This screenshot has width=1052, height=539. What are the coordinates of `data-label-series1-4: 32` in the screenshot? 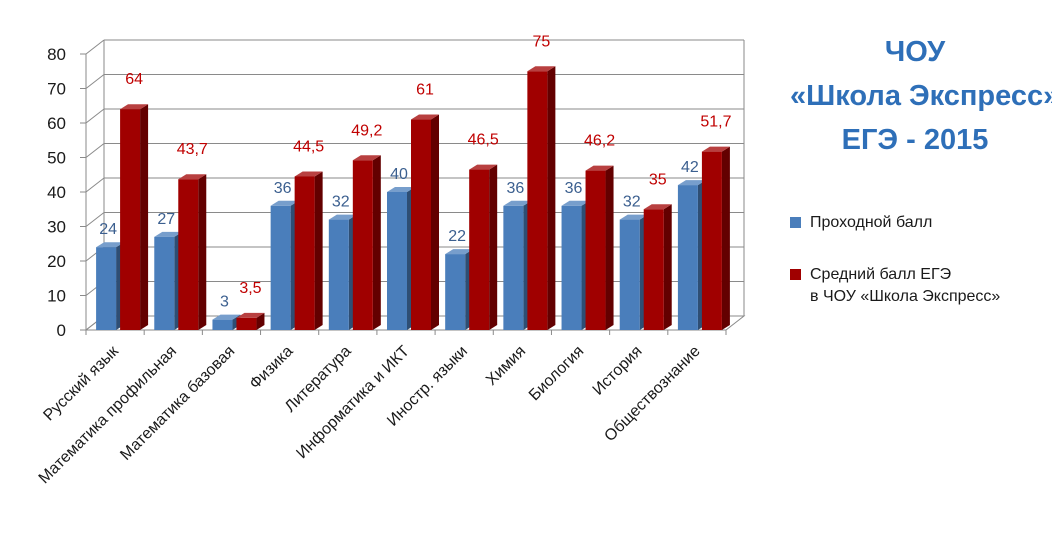 It's located at (341, 202).